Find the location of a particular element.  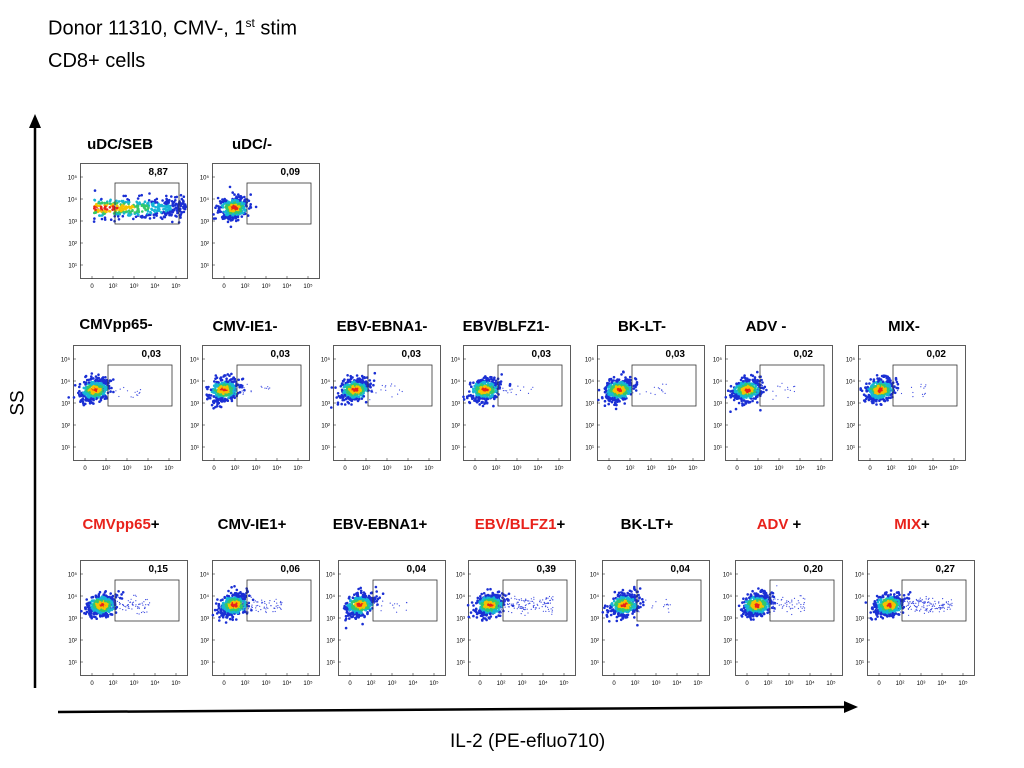

gate-percentage: 0,04 is located at coordinates (417, 569).